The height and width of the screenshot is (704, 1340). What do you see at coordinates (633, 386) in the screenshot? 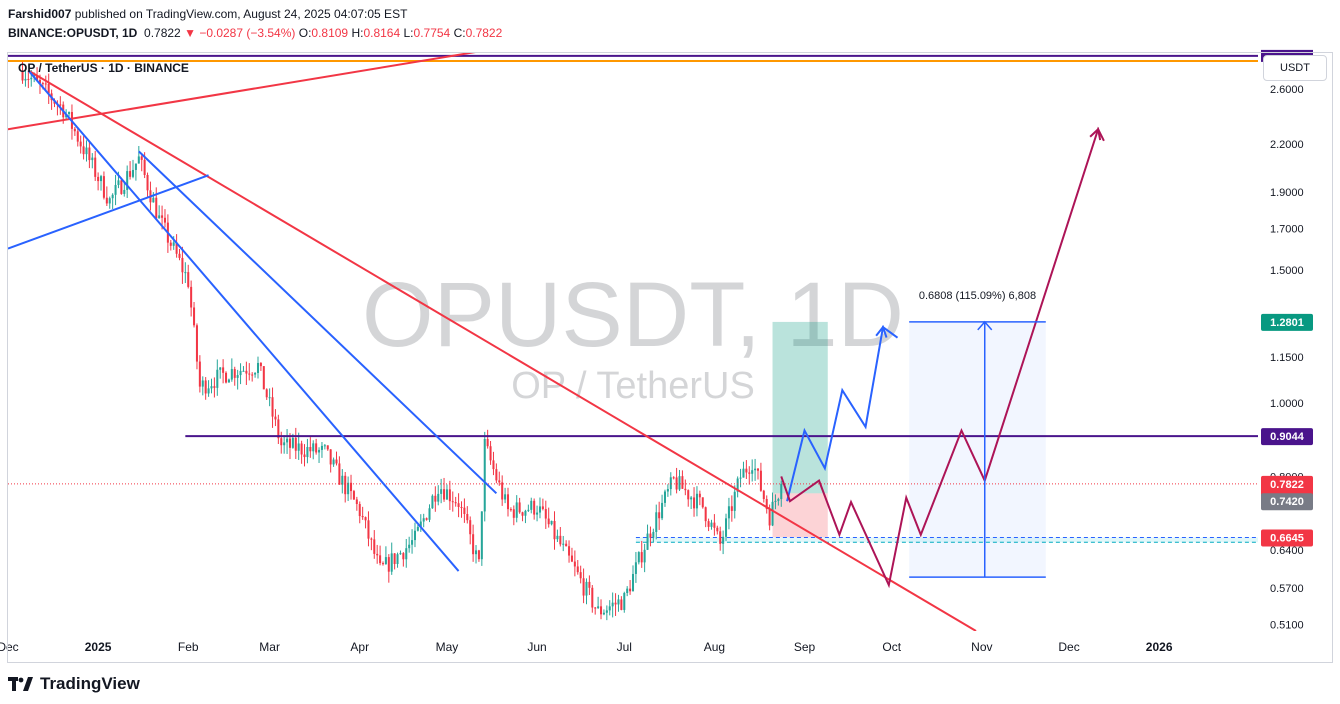
I see `watermark-sub: OP / TetherUS` at bounding box center [633, 386].